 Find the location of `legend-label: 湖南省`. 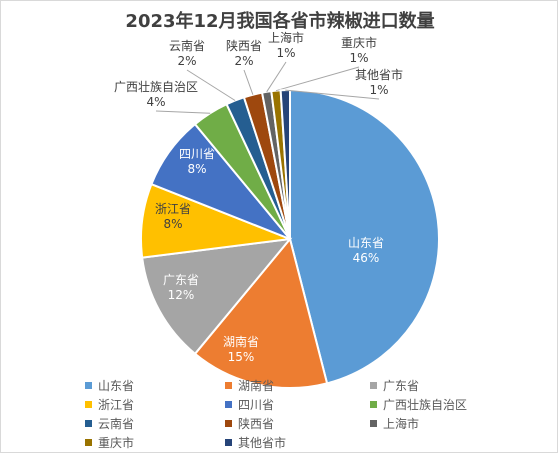

legend-label: 湖南省 is located at coordinates (256, 386).